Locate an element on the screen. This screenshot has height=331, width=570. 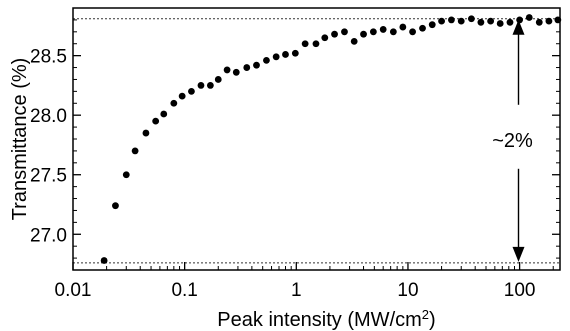
x-tick-label: 0.1 is located at coordinates (184, 290).